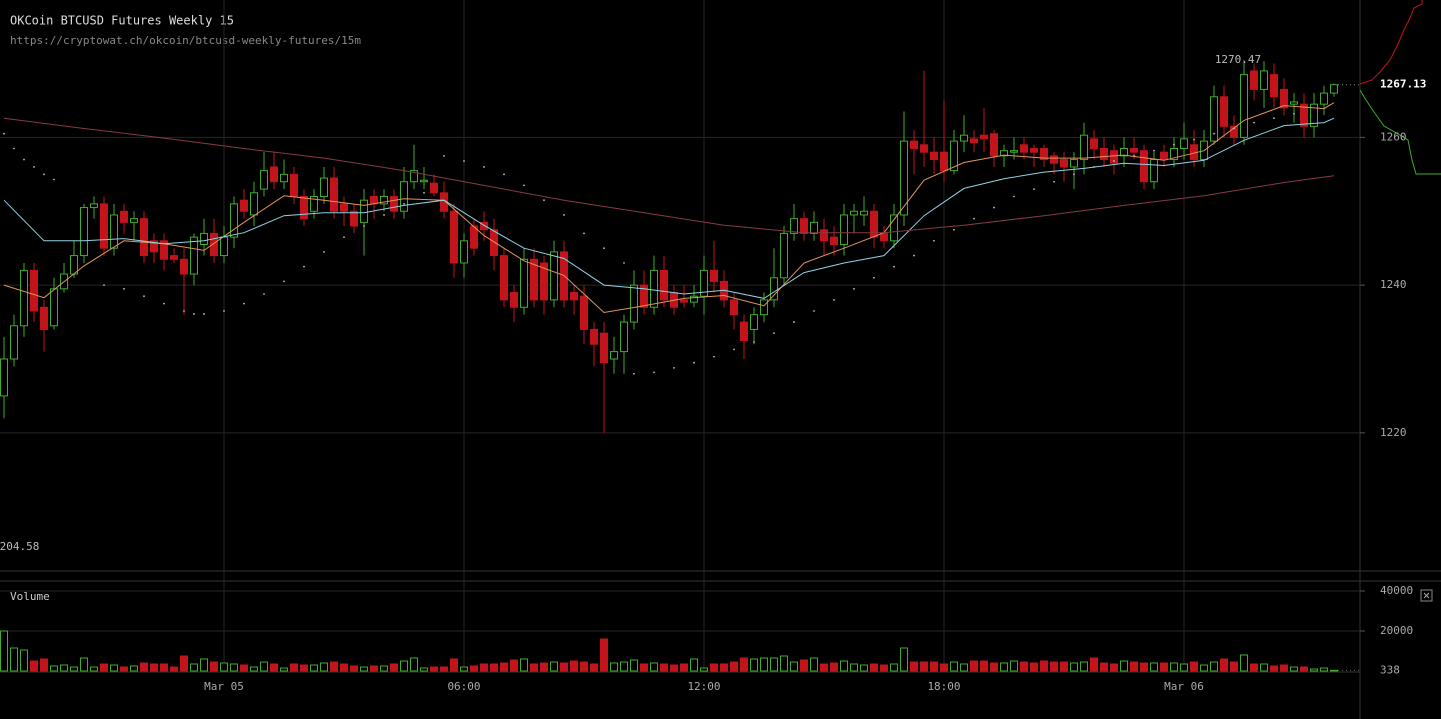 This screenshot has height=719, width=1441. What do you see at coordinates (1393, 284) in the screenshot?
I see `y-tick-label: 1240` at bounding box center [1393, 284].